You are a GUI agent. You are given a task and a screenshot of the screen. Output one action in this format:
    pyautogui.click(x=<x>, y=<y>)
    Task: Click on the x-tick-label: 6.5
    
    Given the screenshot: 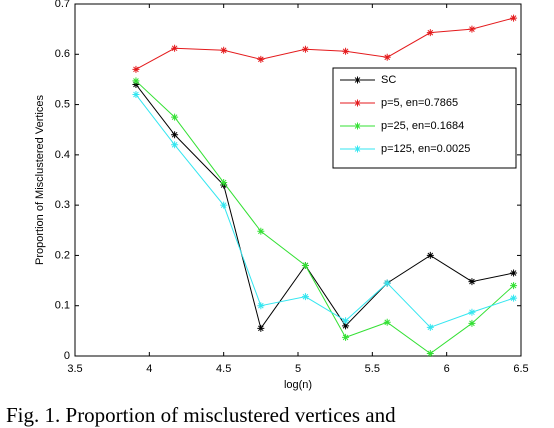 What is the action you would take?
    pyautogui.click(x=520, y=369)
    